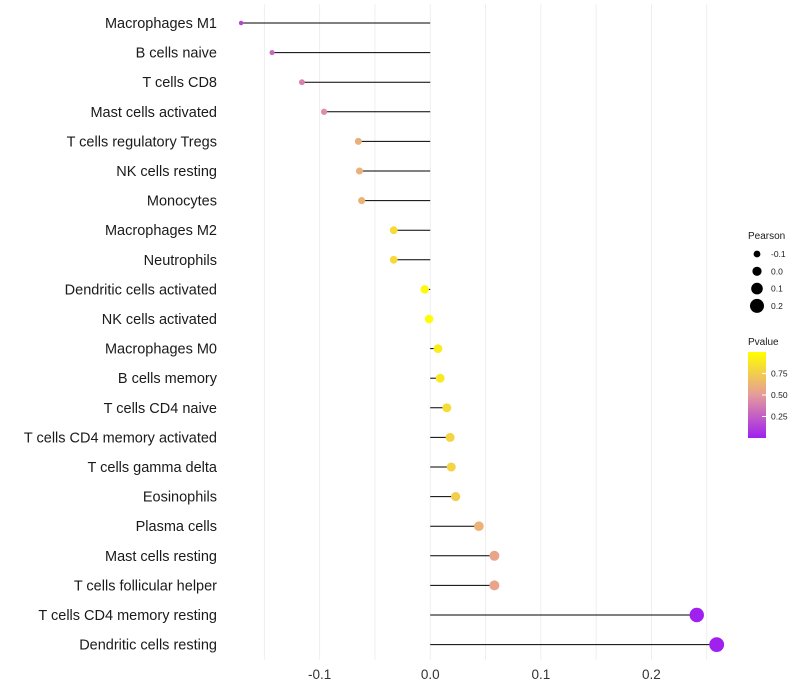 The height and width of the screenshot is (700, 800). I want to click on legend-pearson-title: Pearson, so click(766, 236).